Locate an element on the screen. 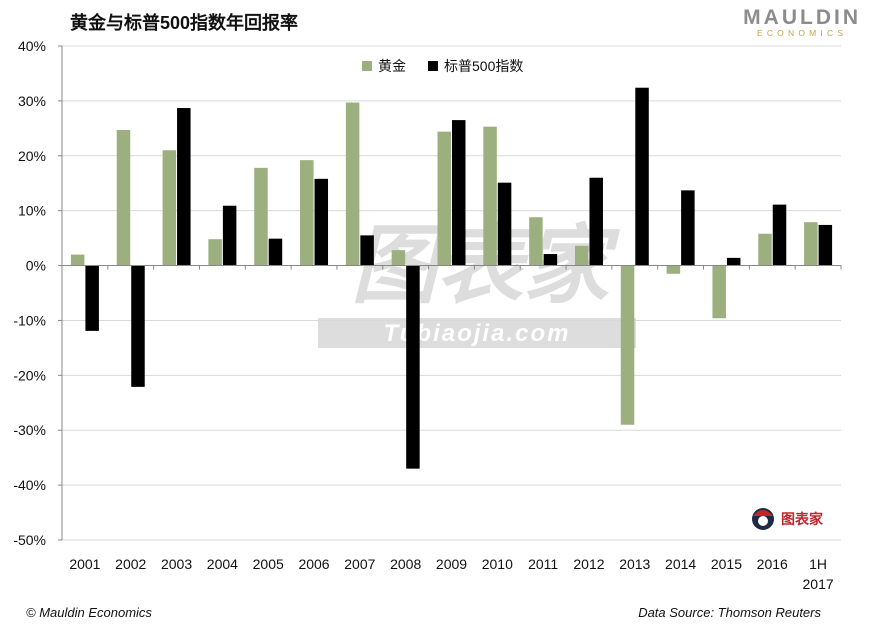 Image resolution: width=873 pixels, height=628 pixels. x-tick-label: 2007 is located at coordinates (359, 564).